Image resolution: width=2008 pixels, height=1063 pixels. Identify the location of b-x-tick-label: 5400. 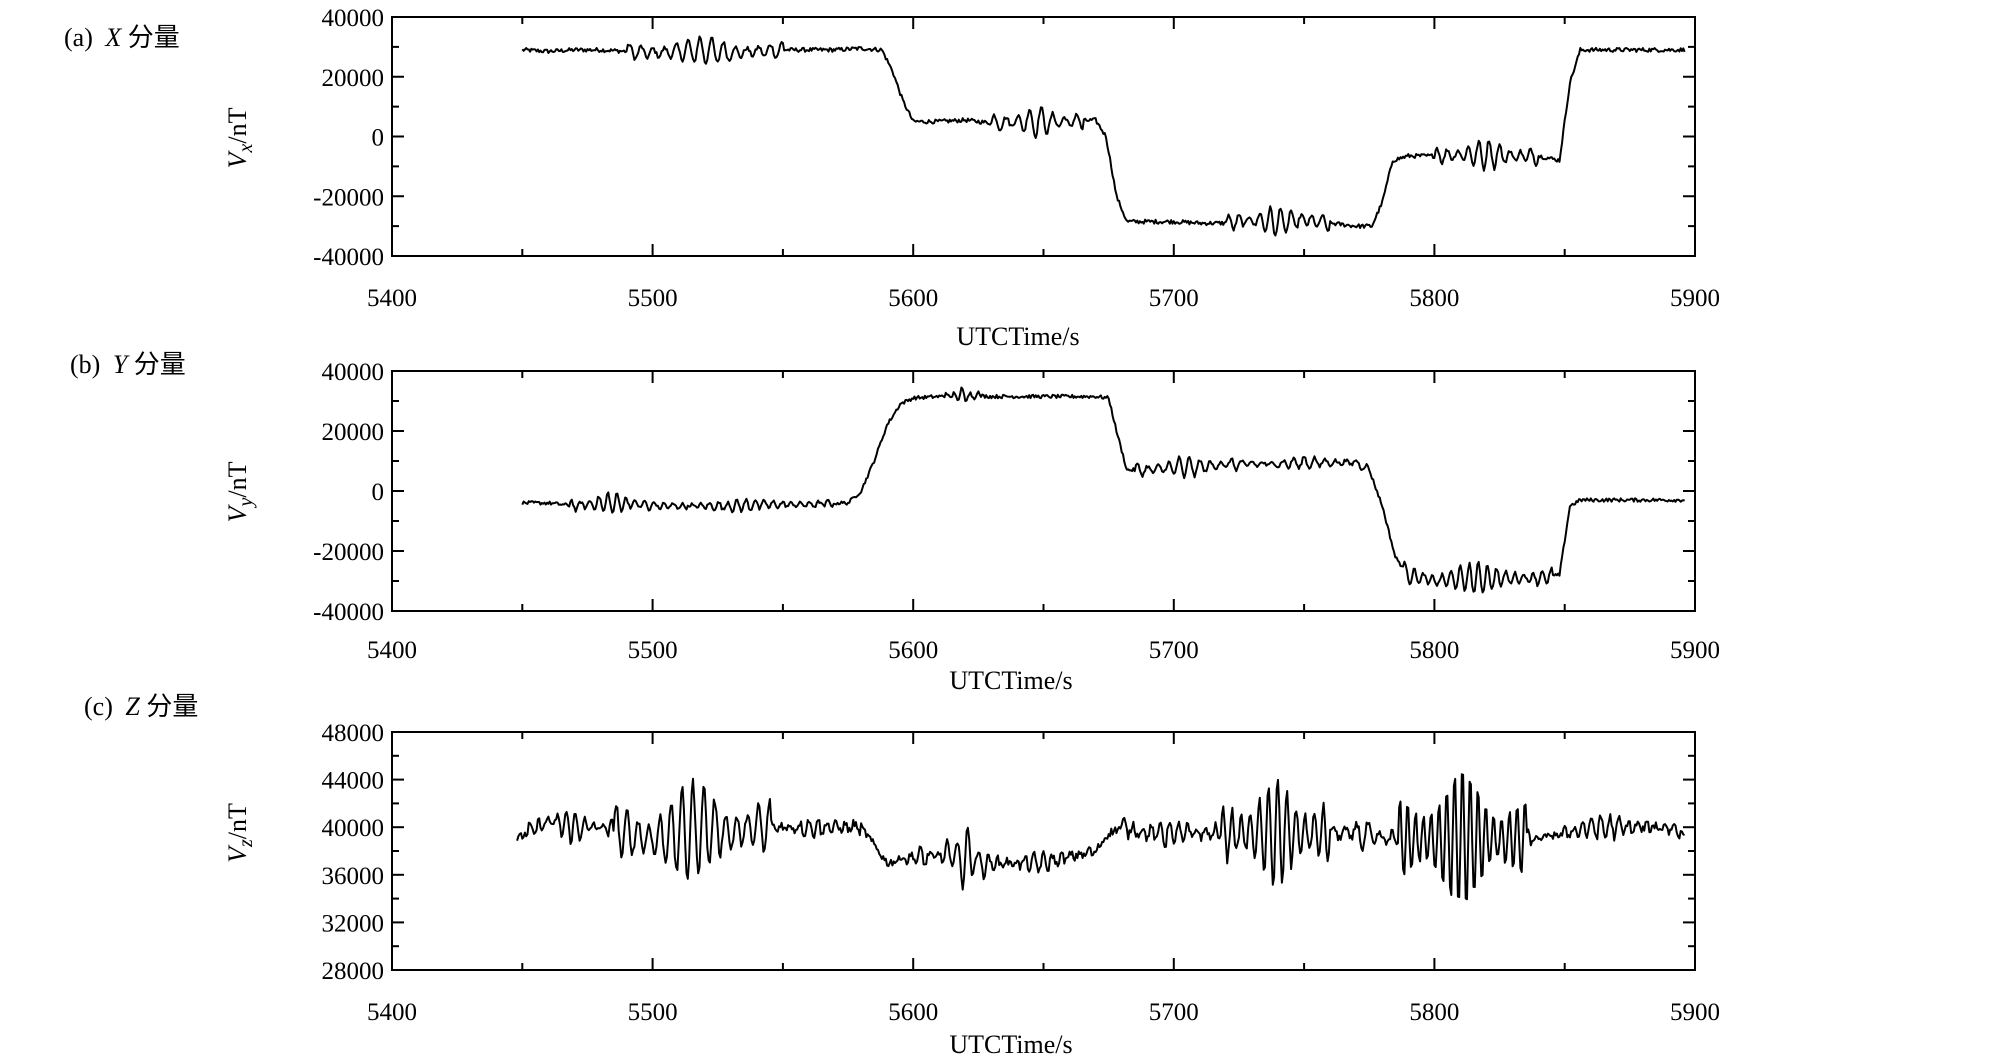
(392, 650).